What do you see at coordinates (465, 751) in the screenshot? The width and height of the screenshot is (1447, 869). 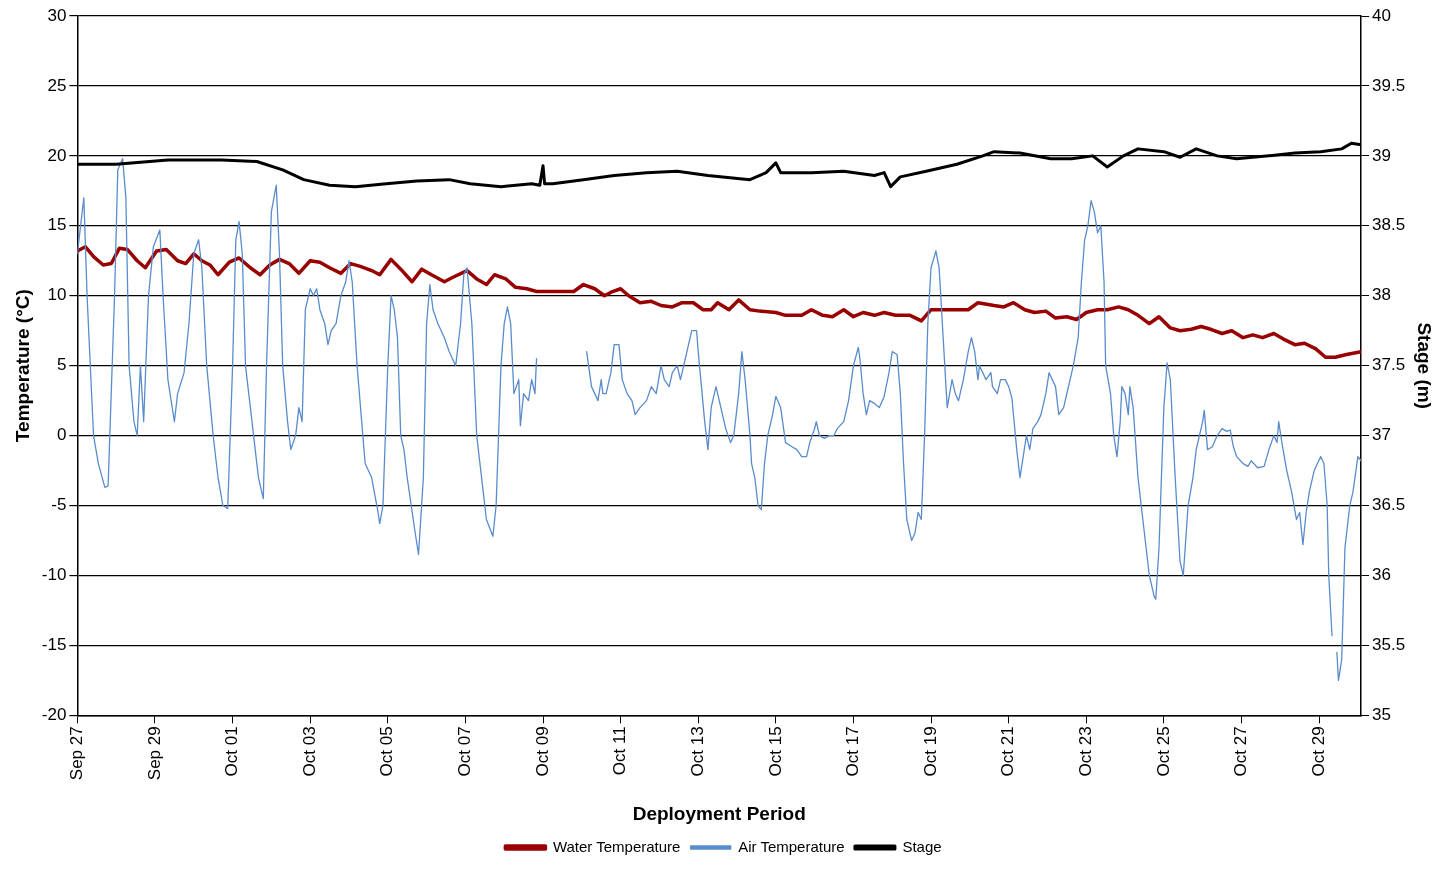 I see `x-tick-label: Oct 07` at bounding box center [465, 751].